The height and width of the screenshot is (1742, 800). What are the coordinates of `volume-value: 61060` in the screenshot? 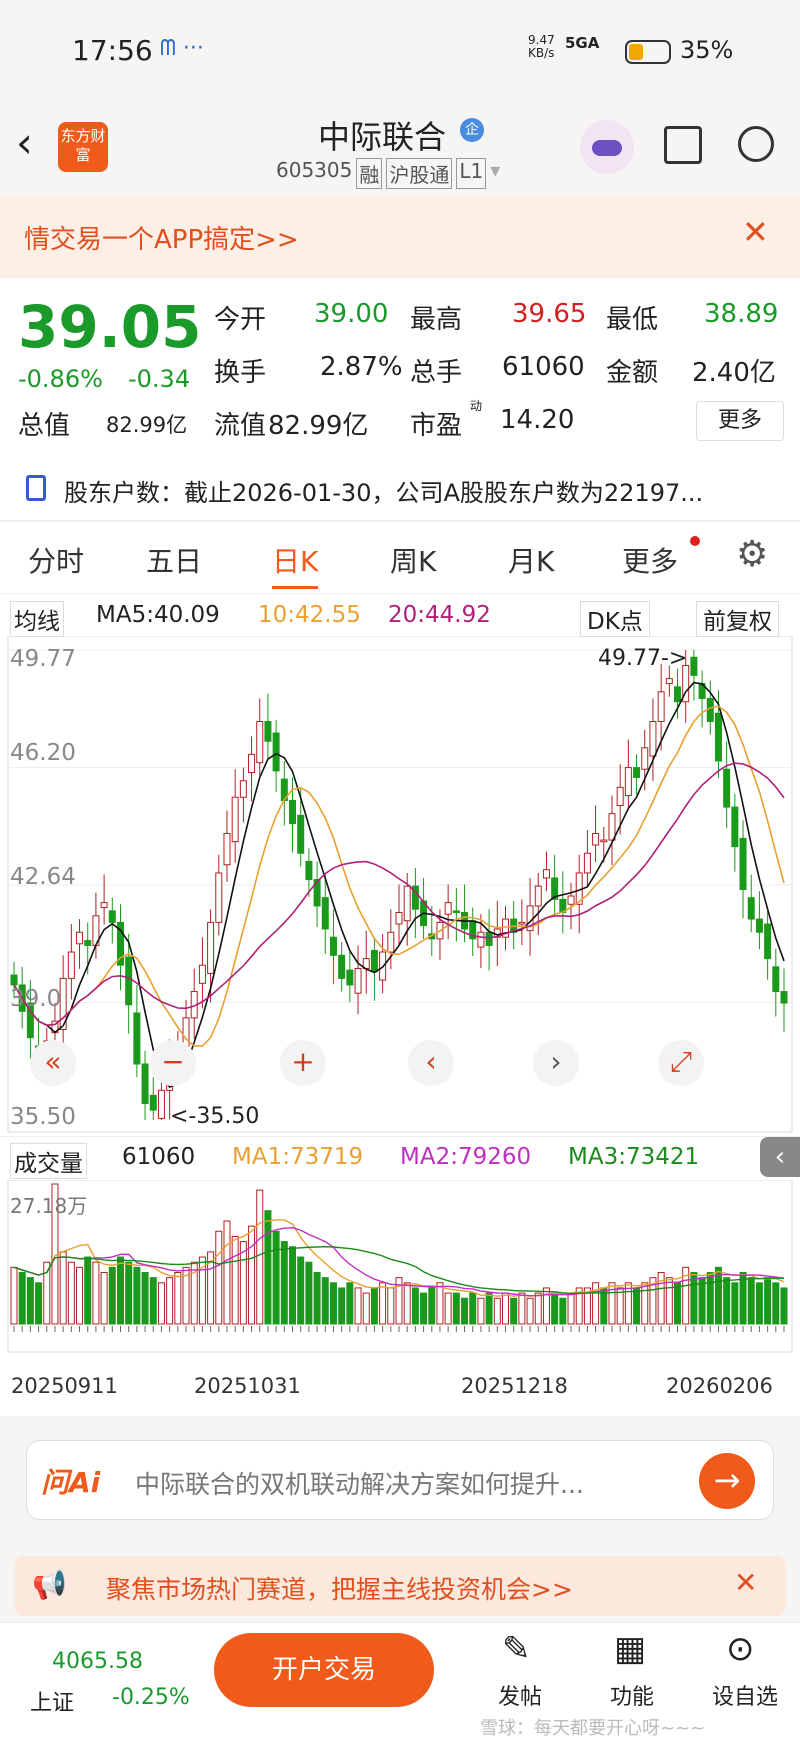 It's located at (543, 367).